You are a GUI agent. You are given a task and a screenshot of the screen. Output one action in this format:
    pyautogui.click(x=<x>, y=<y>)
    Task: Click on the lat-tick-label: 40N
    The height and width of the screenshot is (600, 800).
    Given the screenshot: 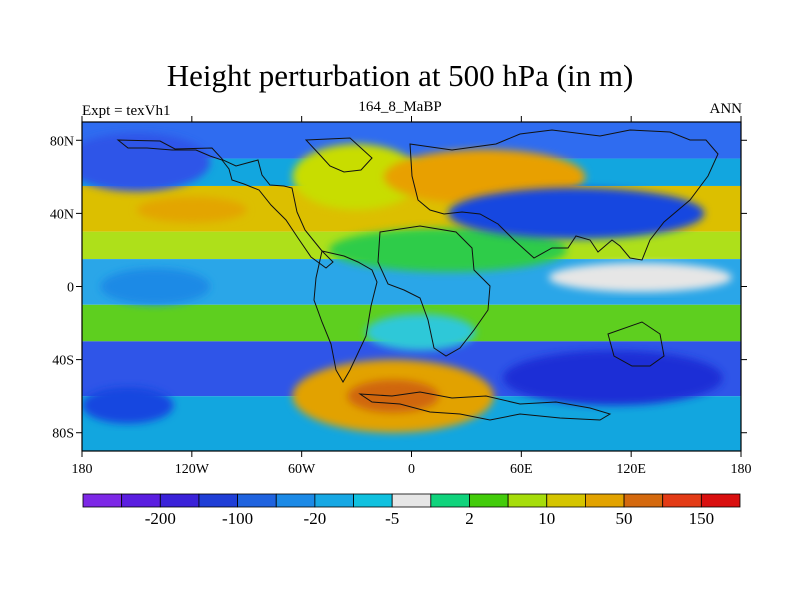 What is the action you would take?
    pyautogui.click(x=62, y=214)
    